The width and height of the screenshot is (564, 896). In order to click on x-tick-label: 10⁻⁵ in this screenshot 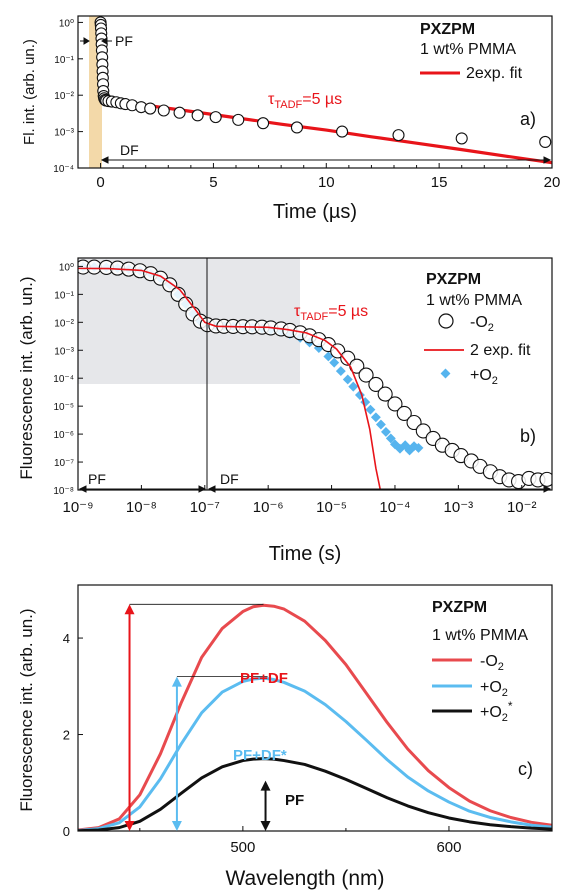, I will do `click(331, 507)`.